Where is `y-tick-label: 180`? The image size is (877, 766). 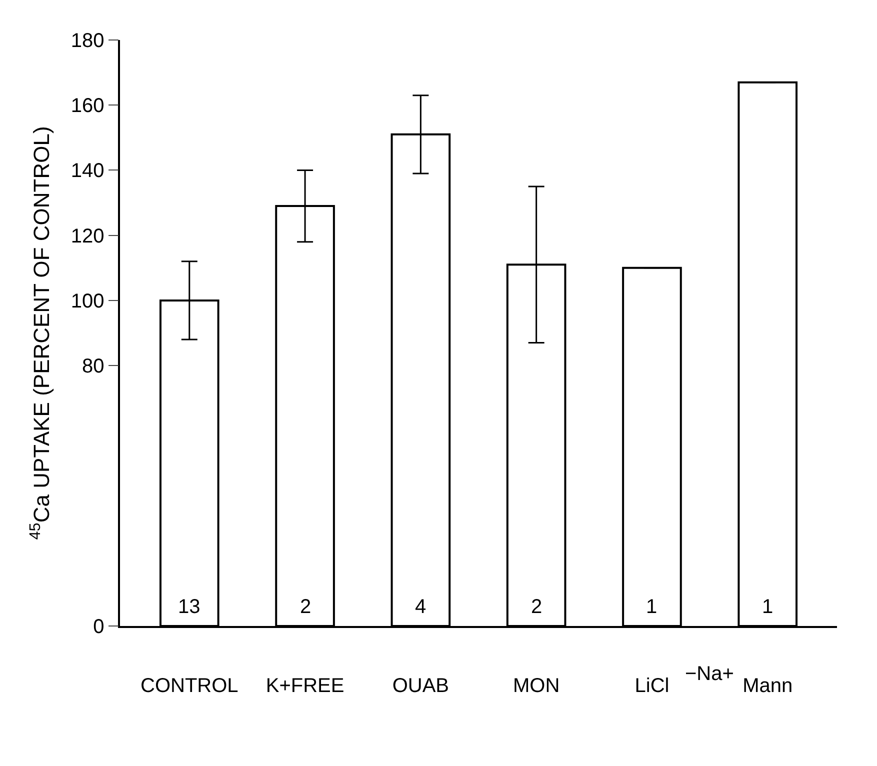 y-tick-label: 180 is located at coordinates (87, 41).